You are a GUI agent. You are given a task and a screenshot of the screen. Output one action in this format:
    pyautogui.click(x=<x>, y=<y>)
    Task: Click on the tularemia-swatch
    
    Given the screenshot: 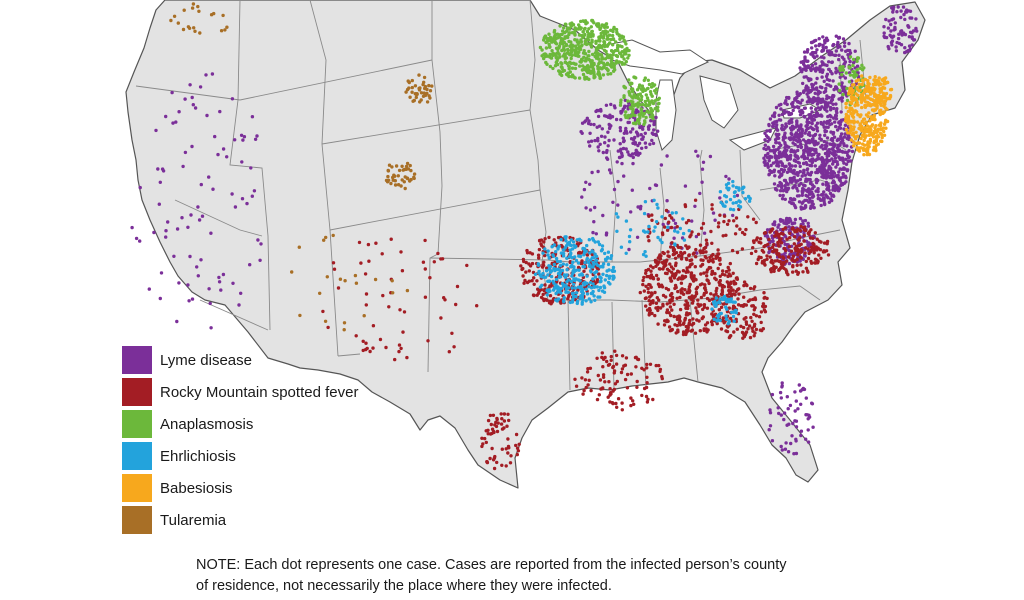 What is the action you would take?
    pyautogui.click(x=137, y=520)
    